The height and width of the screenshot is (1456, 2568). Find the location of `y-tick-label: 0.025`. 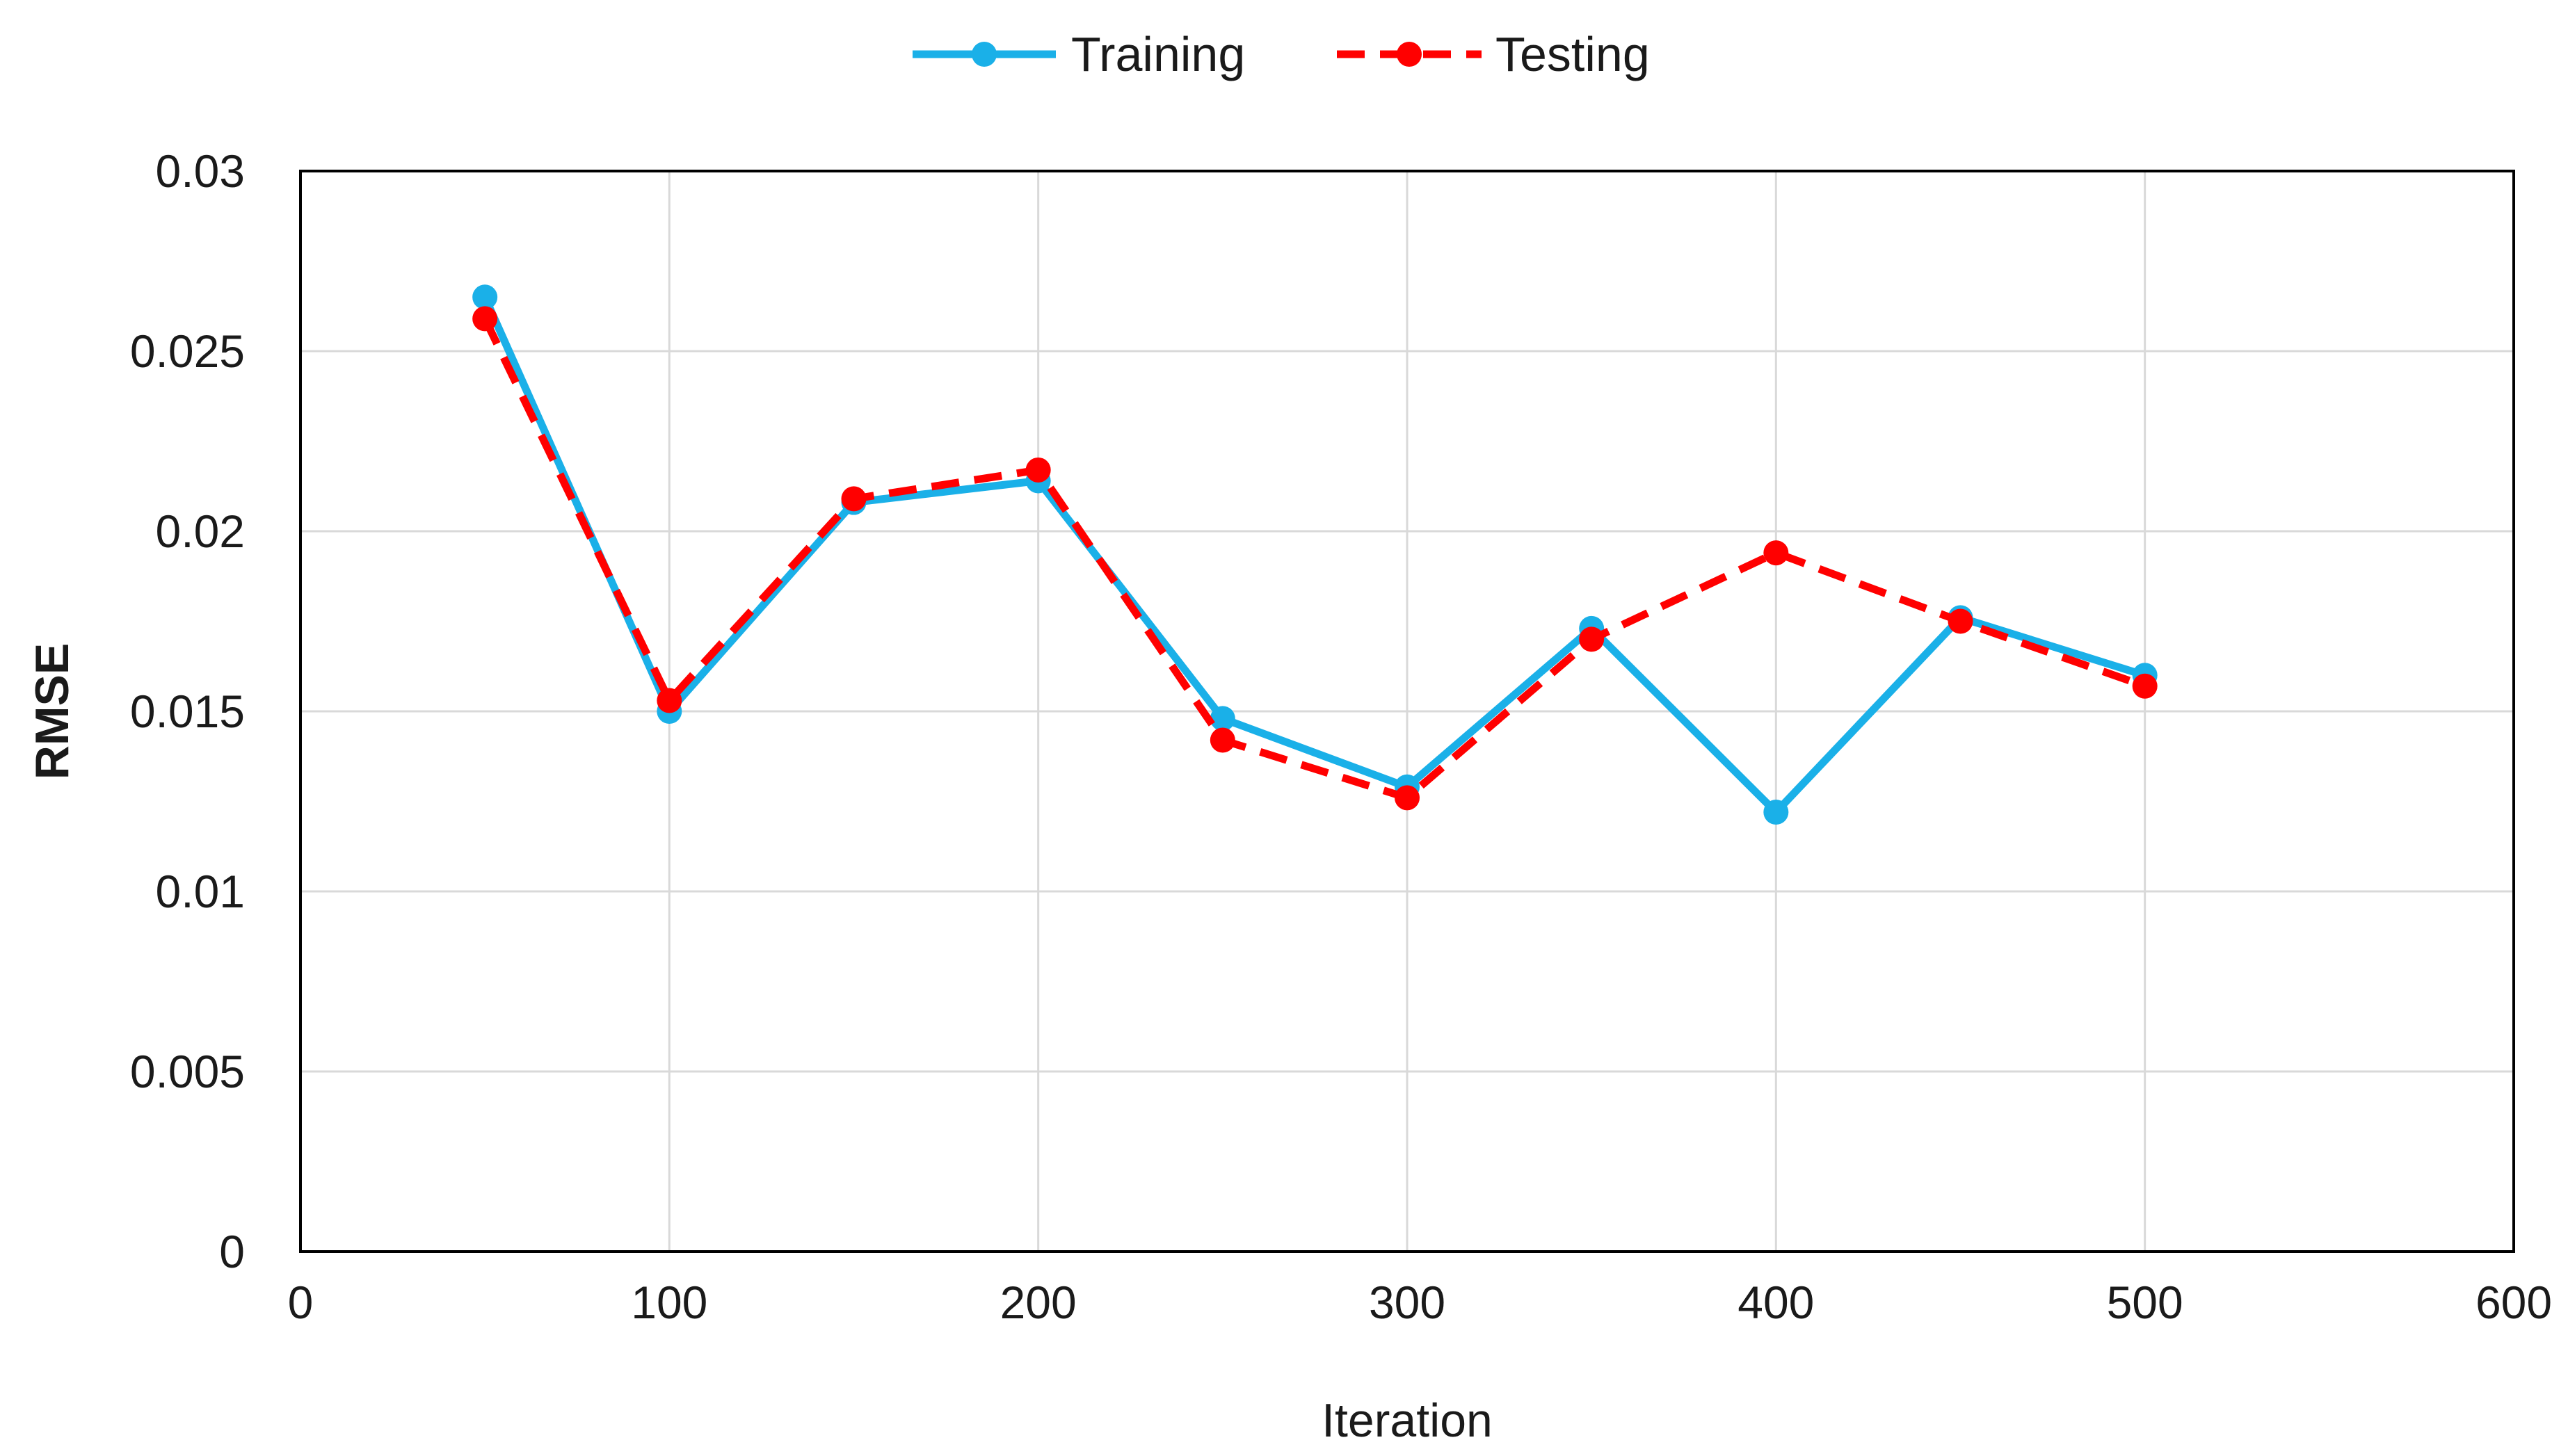

y-tick-label: 0.025 is located at coordinates (187, 351).